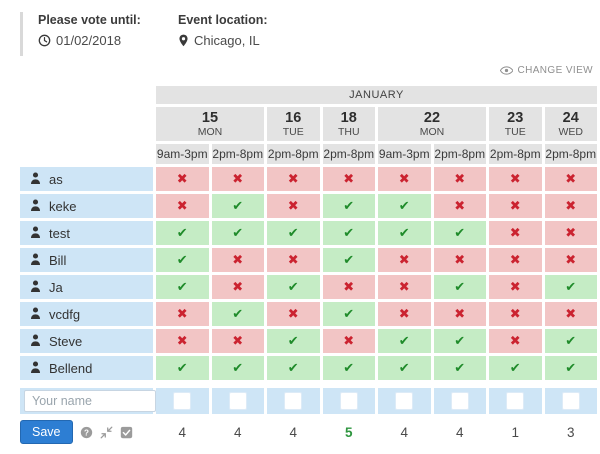 The height and width of the screenshot is (454, 600). I want to click on date-header-22: 22 MON, so click(432, 124).